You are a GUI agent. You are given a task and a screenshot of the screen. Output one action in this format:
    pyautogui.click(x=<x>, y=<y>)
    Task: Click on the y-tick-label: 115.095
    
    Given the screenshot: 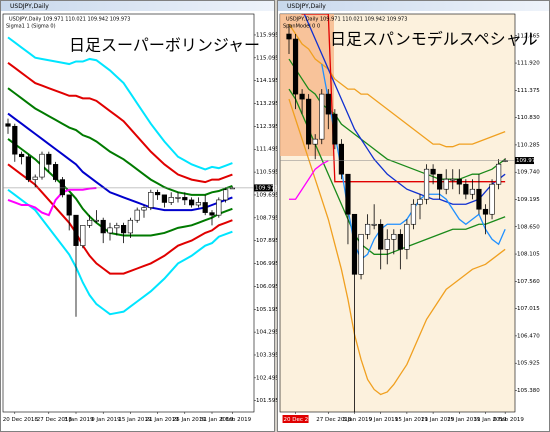 What is the action you would take?
    pyautogui.click(x=267, y=58)
    